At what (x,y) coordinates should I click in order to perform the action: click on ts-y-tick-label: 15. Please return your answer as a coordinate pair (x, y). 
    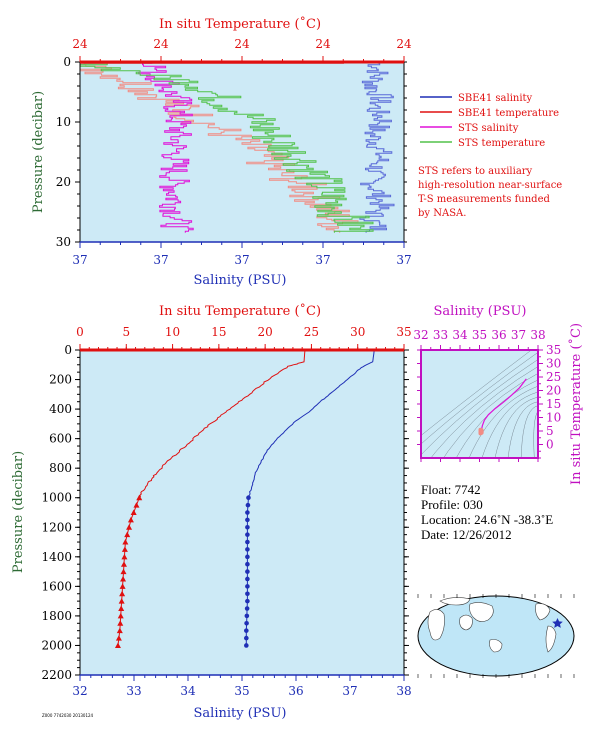
    Looking at the image, I should click on (553, 404).